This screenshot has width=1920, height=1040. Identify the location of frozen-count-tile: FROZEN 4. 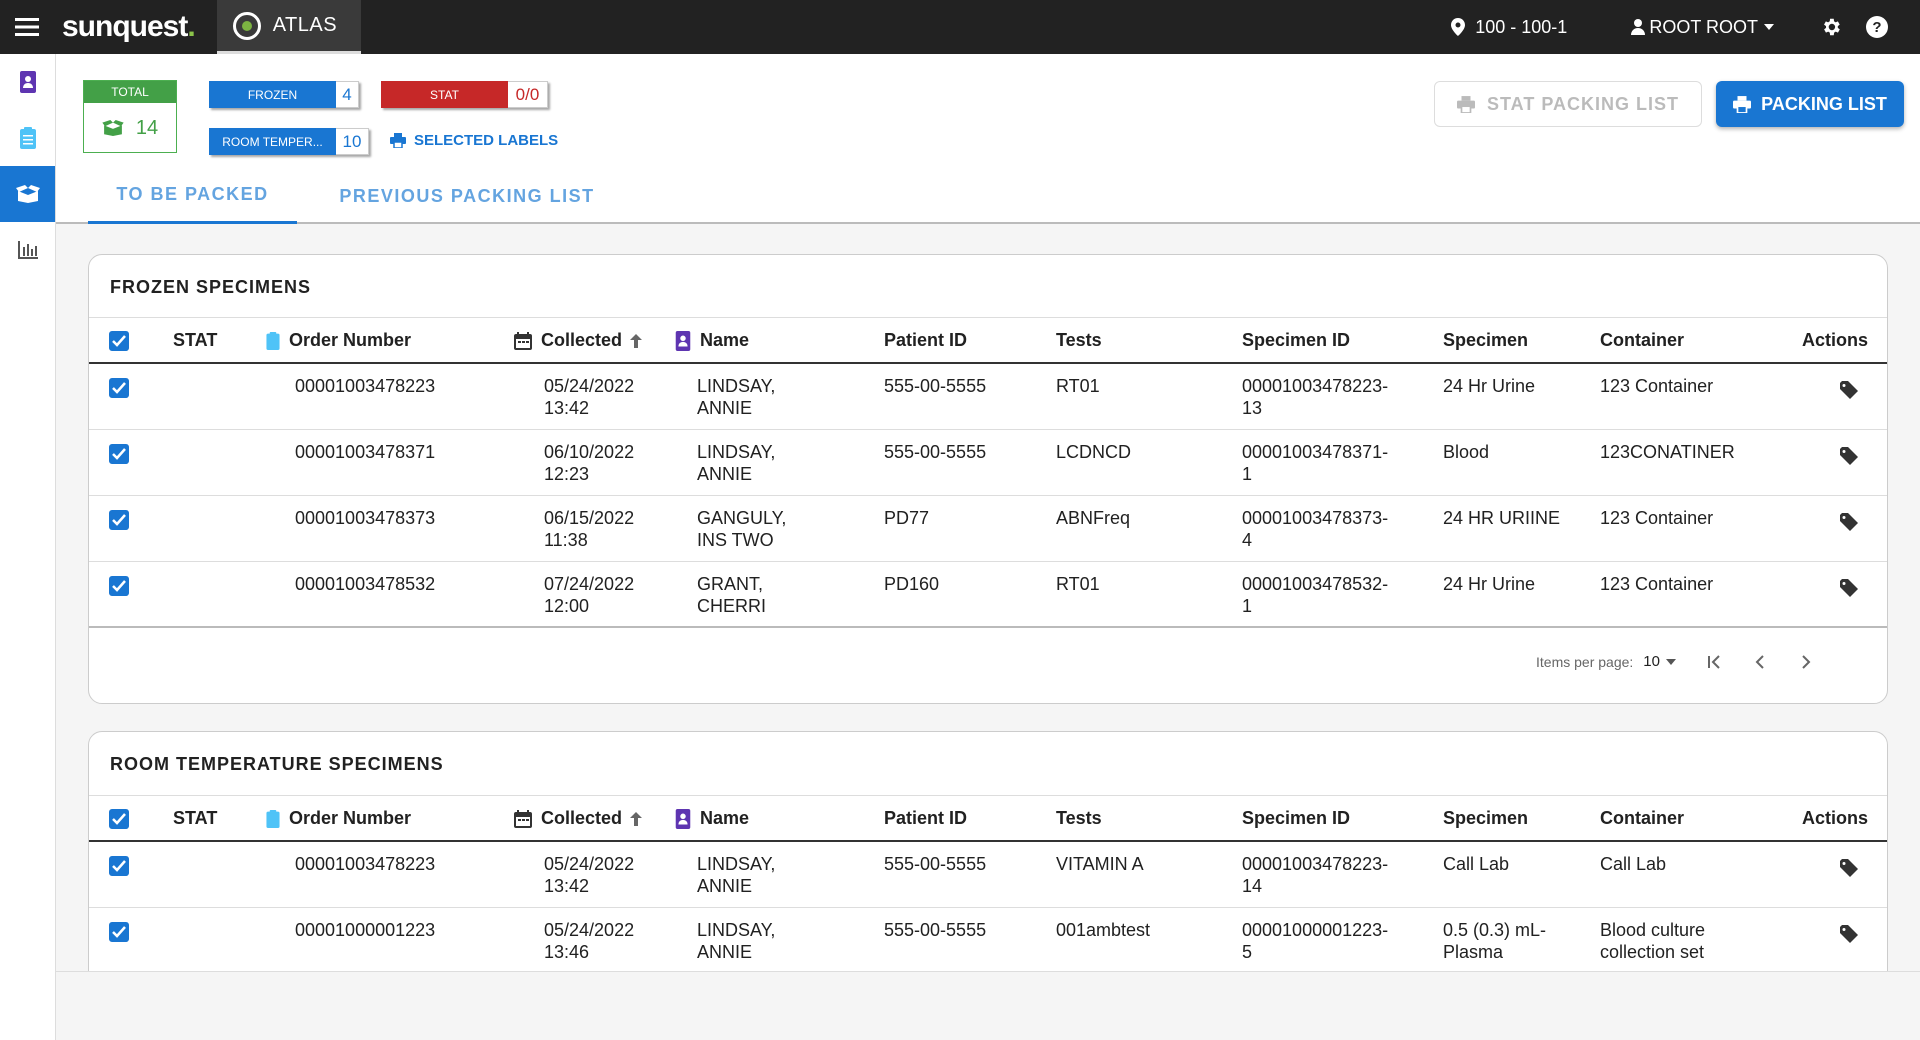
(284, 94).